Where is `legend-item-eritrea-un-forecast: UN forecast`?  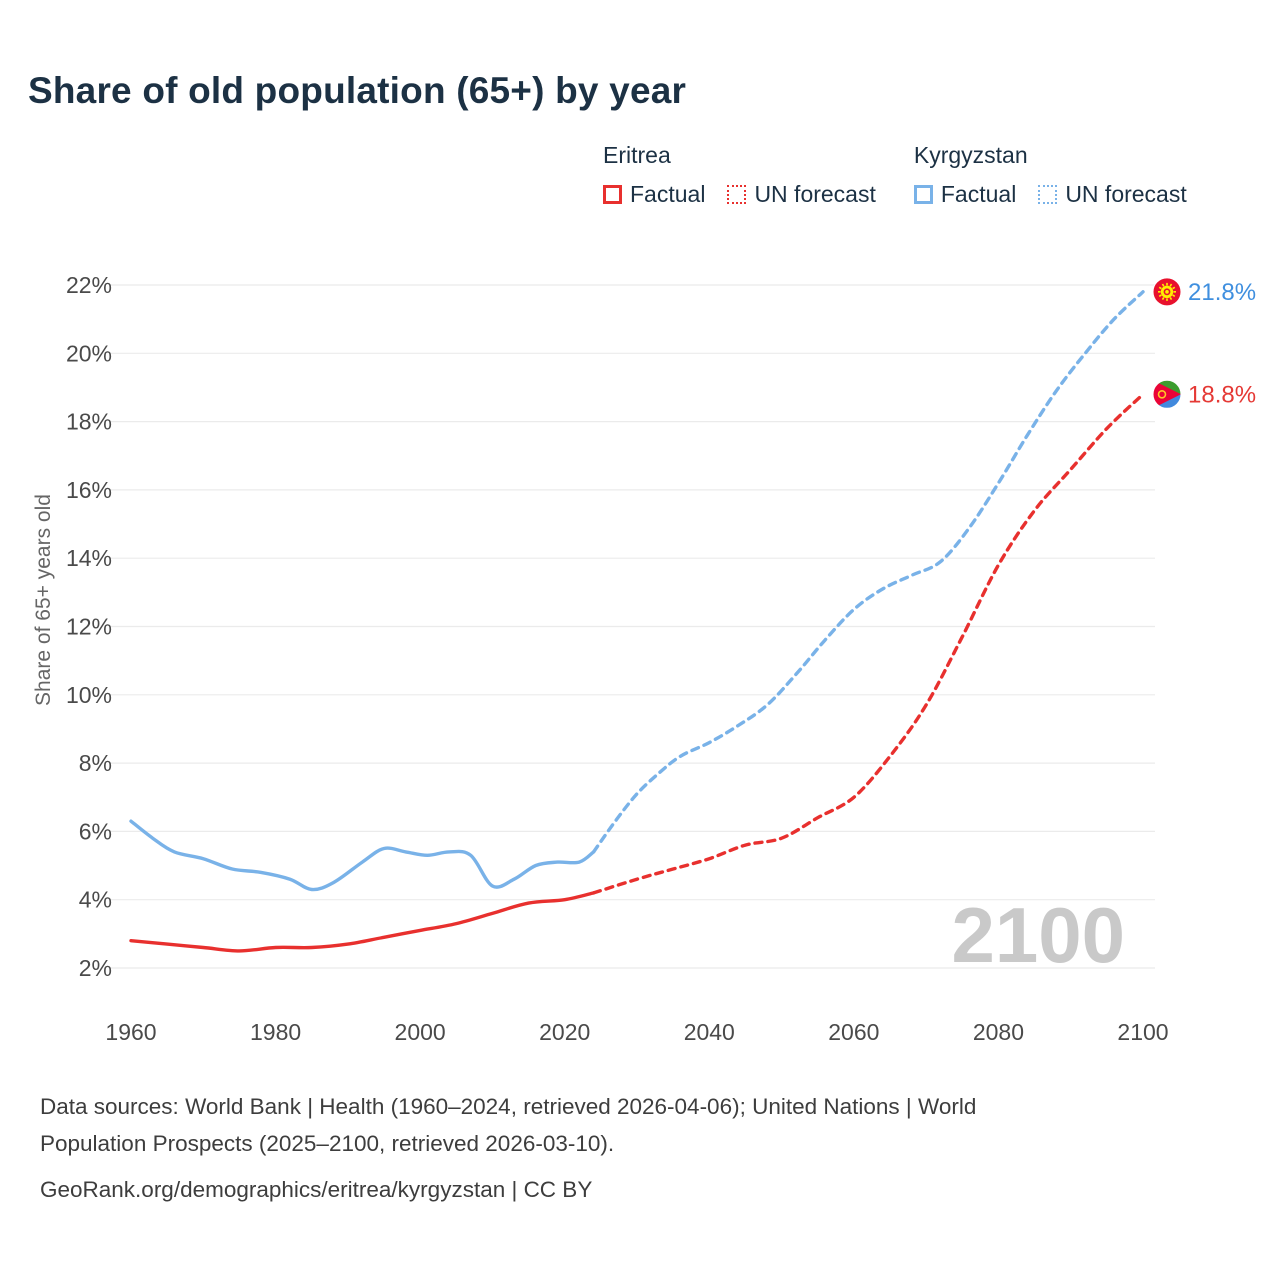 legend-item-eritrea-un-forecast: UN forecast is located at coordinates (801, 194).